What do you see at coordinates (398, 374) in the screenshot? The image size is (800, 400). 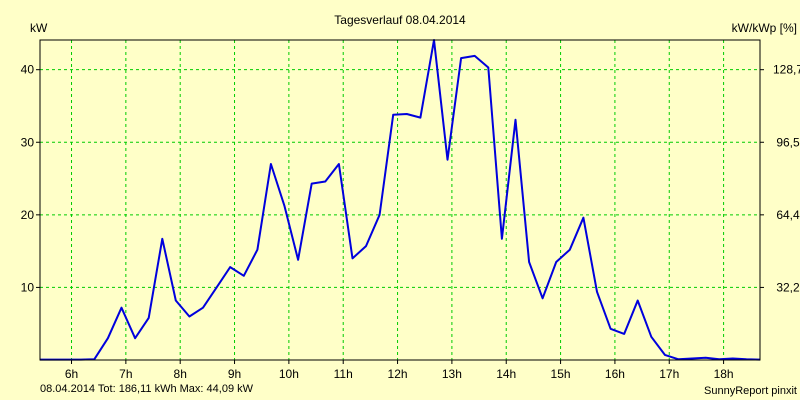 I see `x-tick-label: 12h` at bounding box center [398, 374].